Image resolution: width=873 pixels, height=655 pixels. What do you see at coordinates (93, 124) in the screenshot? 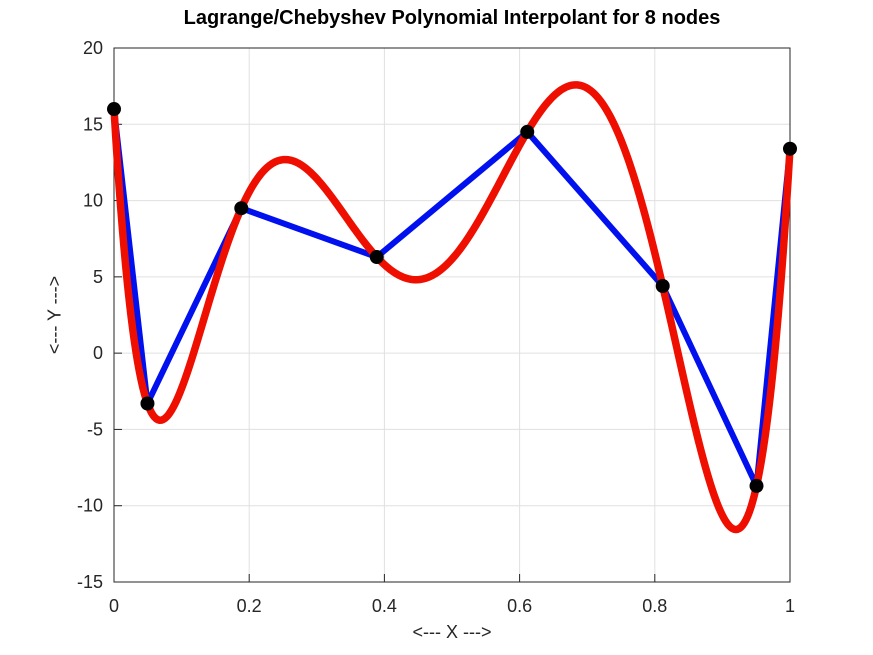
I see `y-tick-label: 15` at bounding box center [93, 124].